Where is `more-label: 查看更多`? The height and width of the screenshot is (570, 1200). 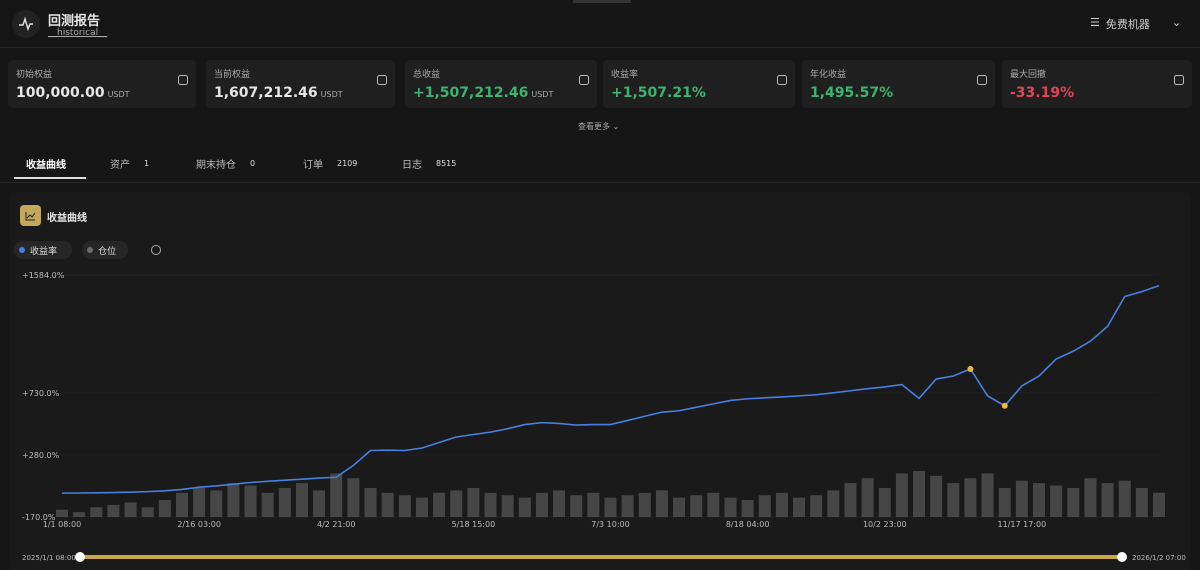 more-label: 查看更多 is located at coordinates (594, 126).